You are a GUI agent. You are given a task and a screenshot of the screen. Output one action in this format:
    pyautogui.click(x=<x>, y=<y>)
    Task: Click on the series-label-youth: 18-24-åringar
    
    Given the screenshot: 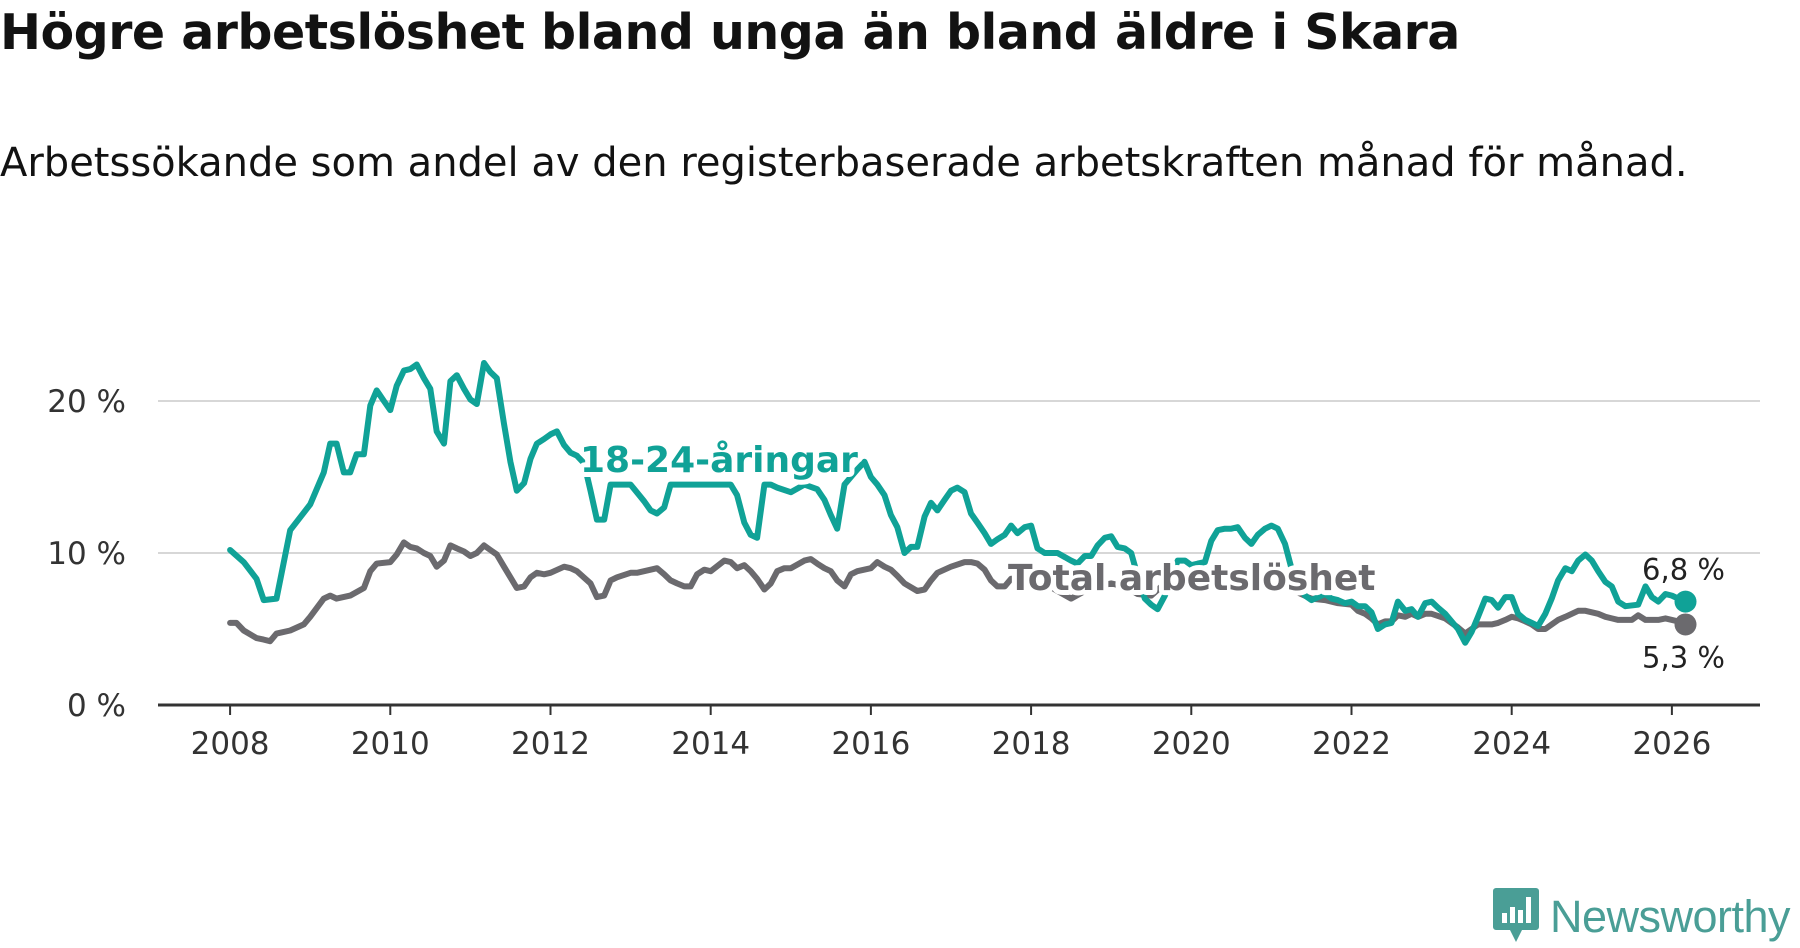 What is the action you would take?
    pyautogui.click(x=719, y=460)
    